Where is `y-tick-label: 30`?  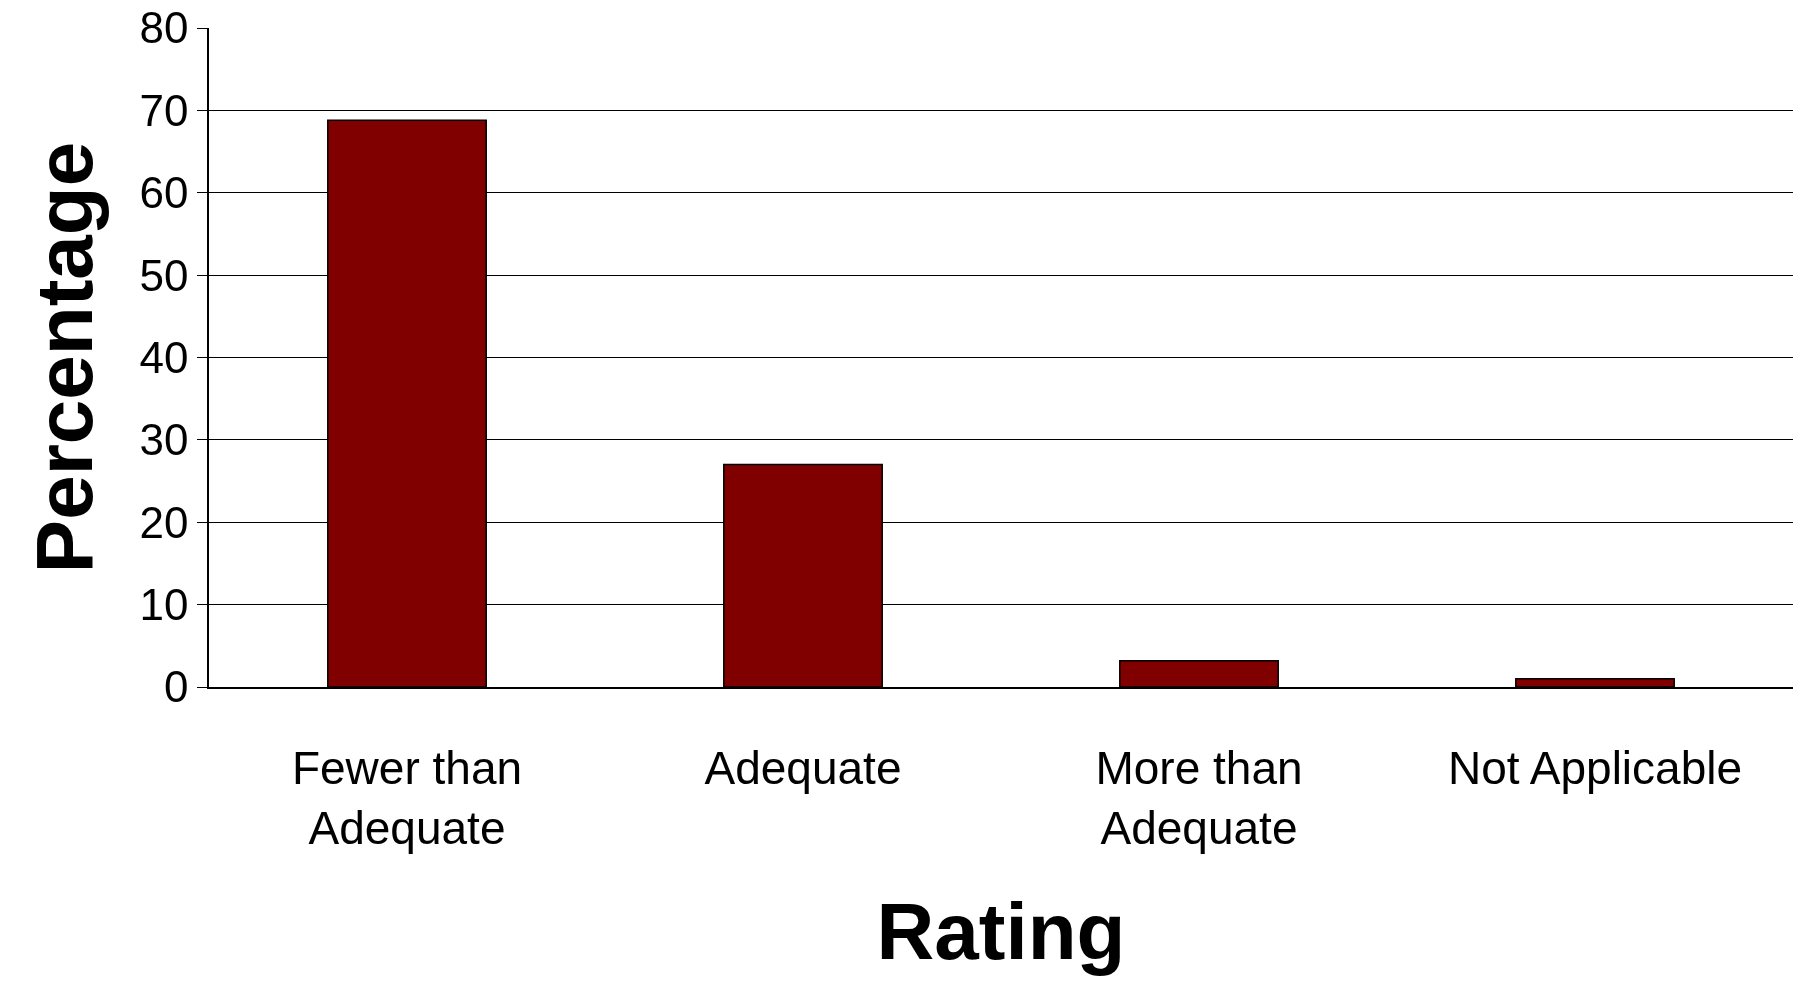 y-tick-label: 30 is located at coordinates (164, 440).